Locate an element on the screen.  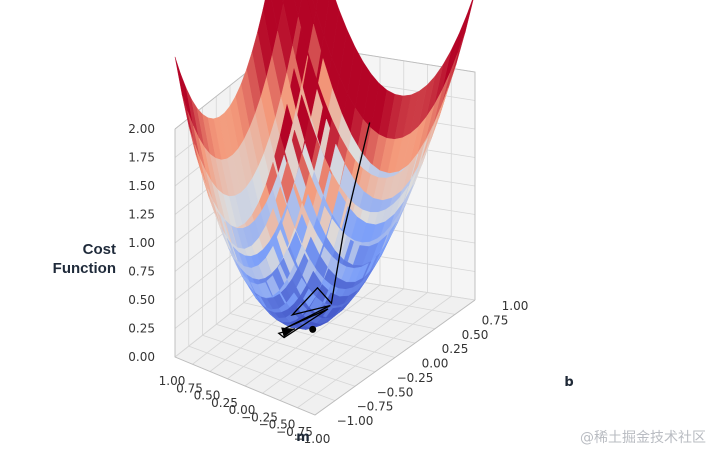
b-tick-label: −0.75 is located at coordinates (375, 407).